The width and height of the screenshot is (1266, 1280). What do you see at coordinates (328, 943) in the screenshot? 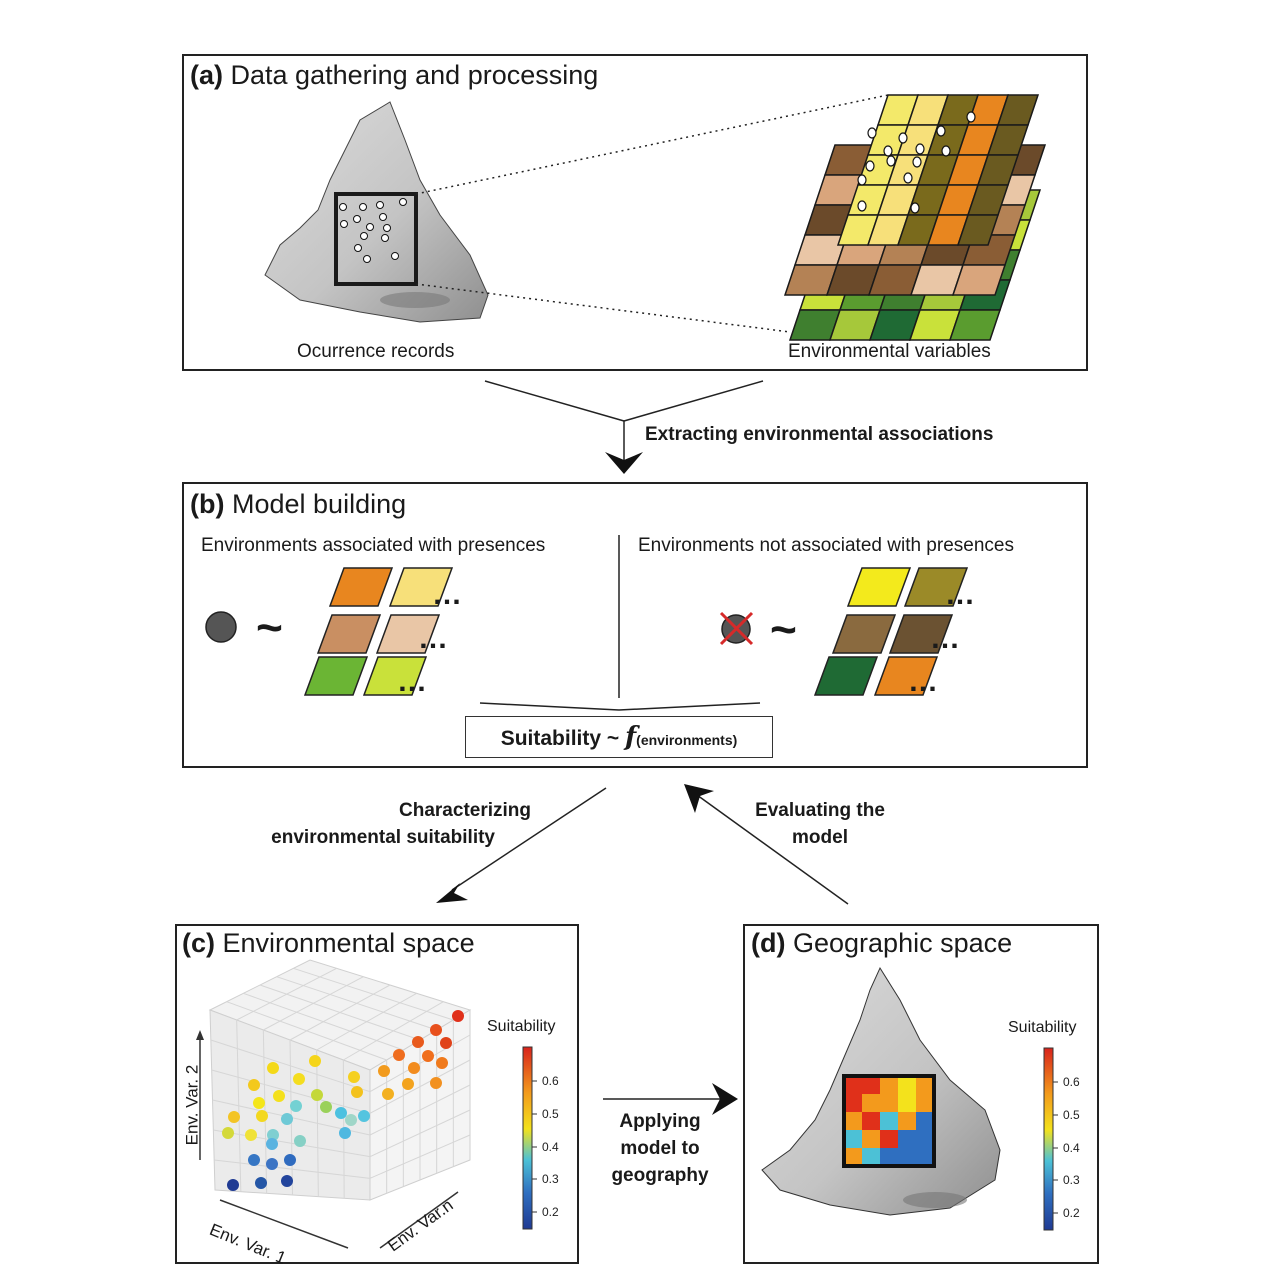
I see `panel-c-title: (c) Environmental space` at bounding box center [328, 943].